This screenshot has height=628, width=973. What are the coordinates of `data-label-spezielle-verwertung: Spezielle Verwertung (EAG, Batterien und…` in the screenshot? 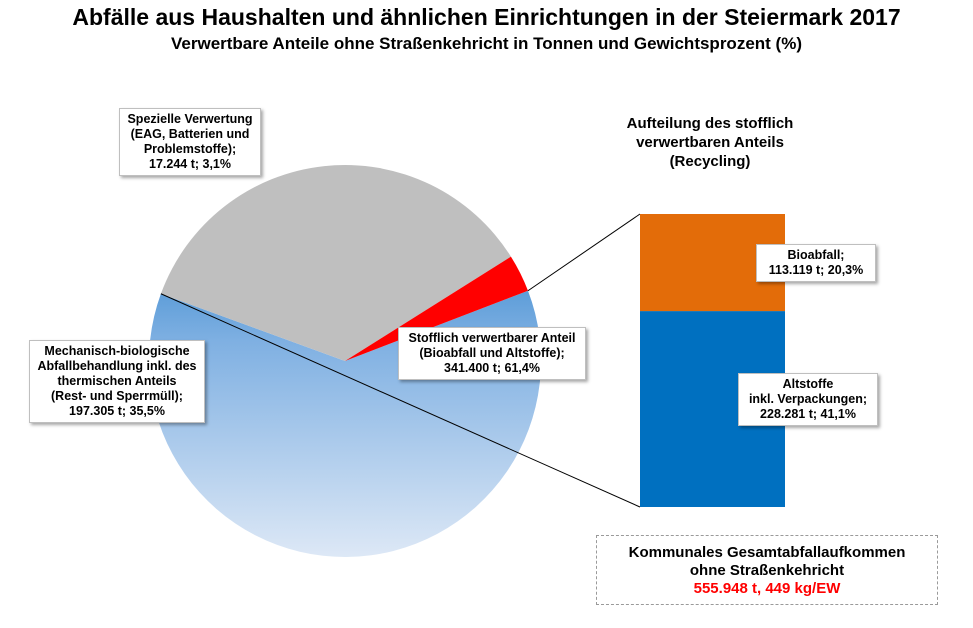 It's located at (190, 142).